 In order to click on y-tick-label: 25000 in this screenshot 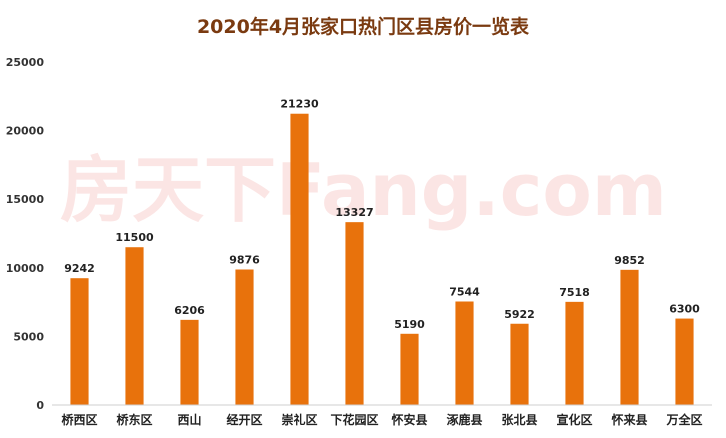, I will do `click(25, 62)`.